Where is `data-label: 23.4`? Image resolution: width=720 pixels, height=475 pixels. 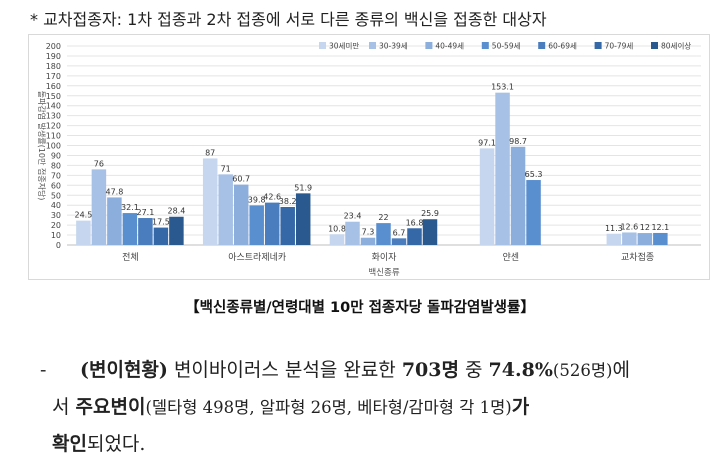 data-label: 23.4 is located at coordinates (353, 216).